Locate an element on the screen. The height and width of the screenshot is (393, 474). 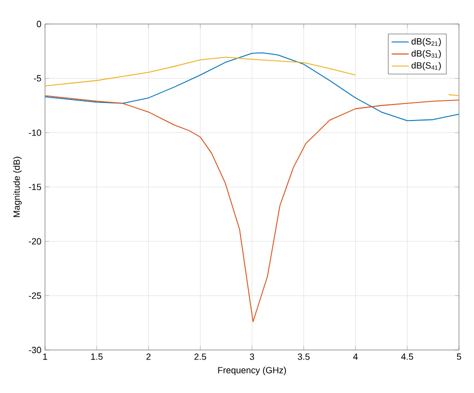
y-tick-label: -15 is located at coordinates (35, 187).